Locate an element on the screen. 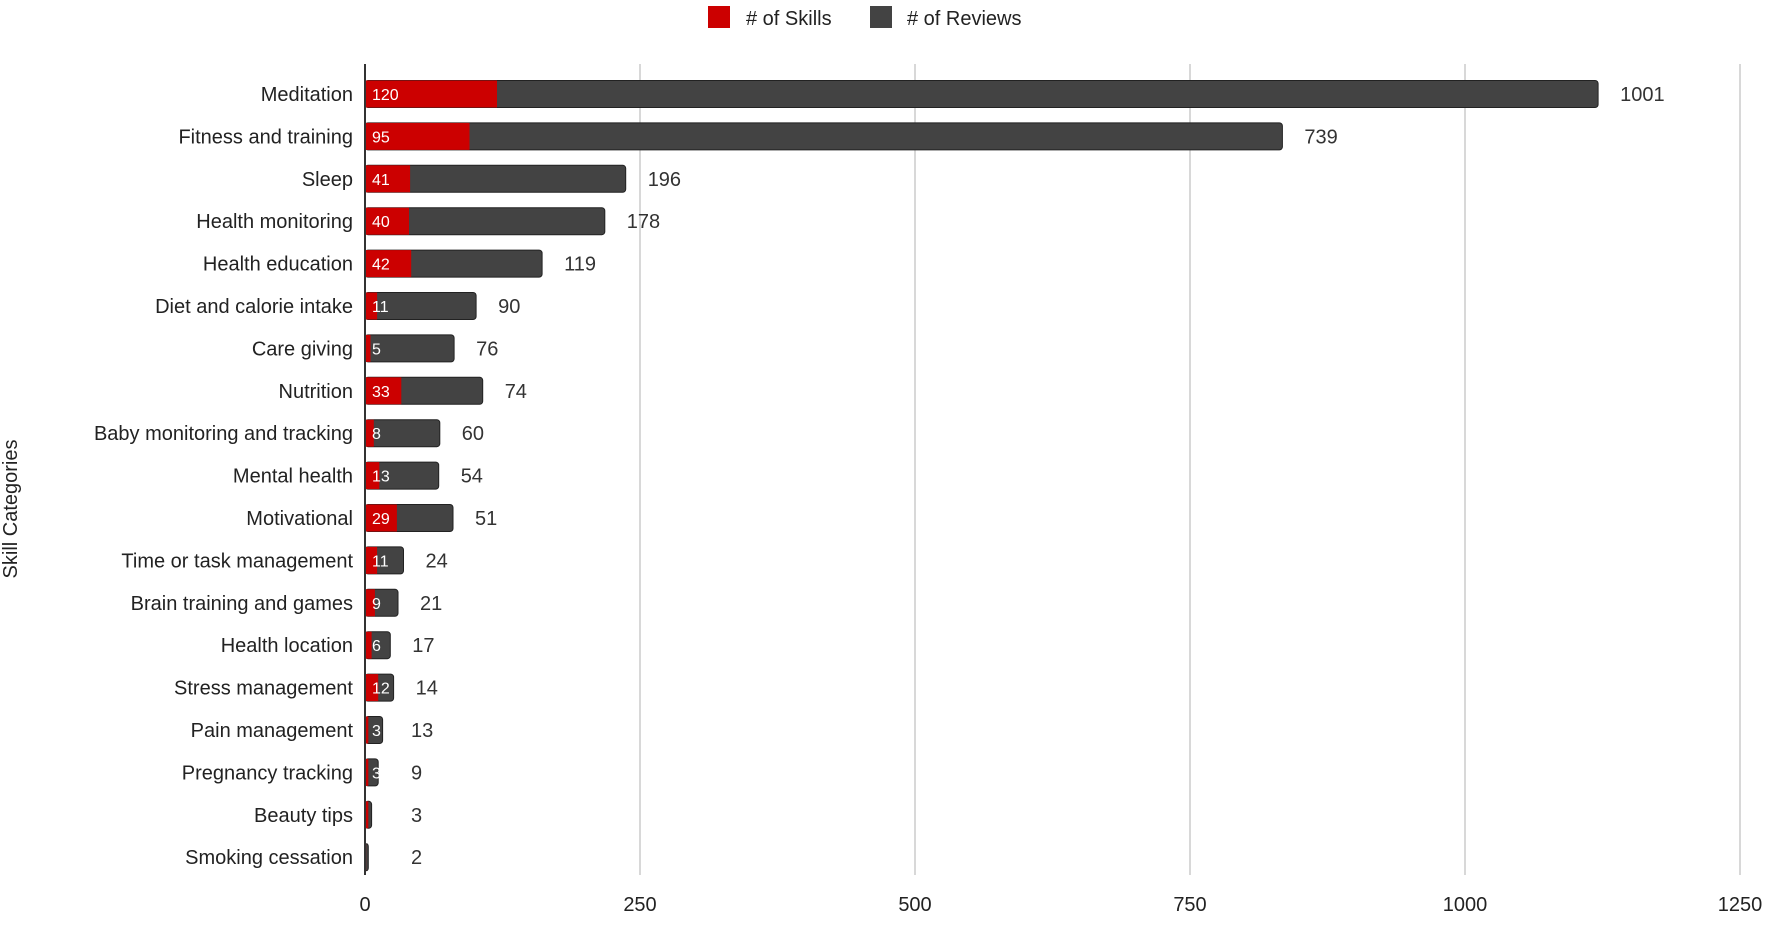  category-label: Time or task management is located at coordinates (237, 561).